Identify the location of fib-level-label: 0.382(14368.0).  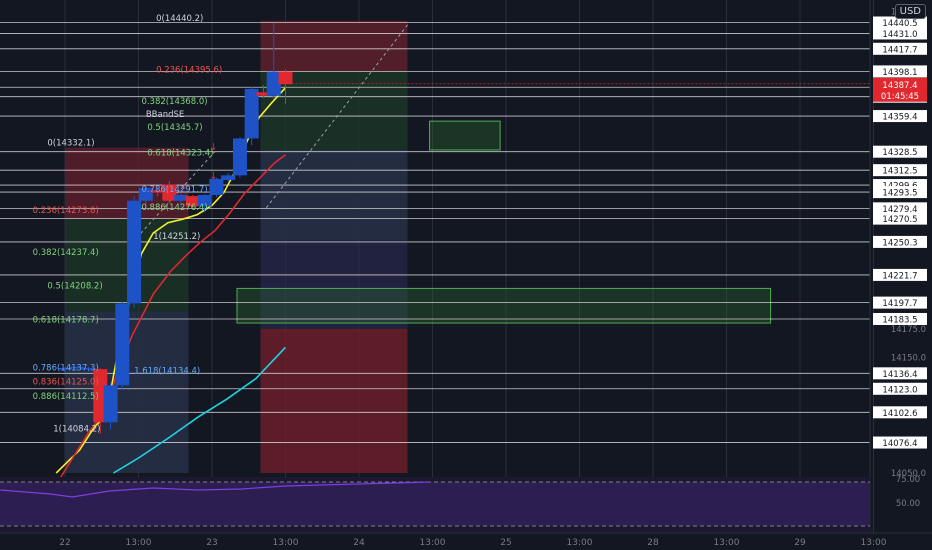
(174, 102).